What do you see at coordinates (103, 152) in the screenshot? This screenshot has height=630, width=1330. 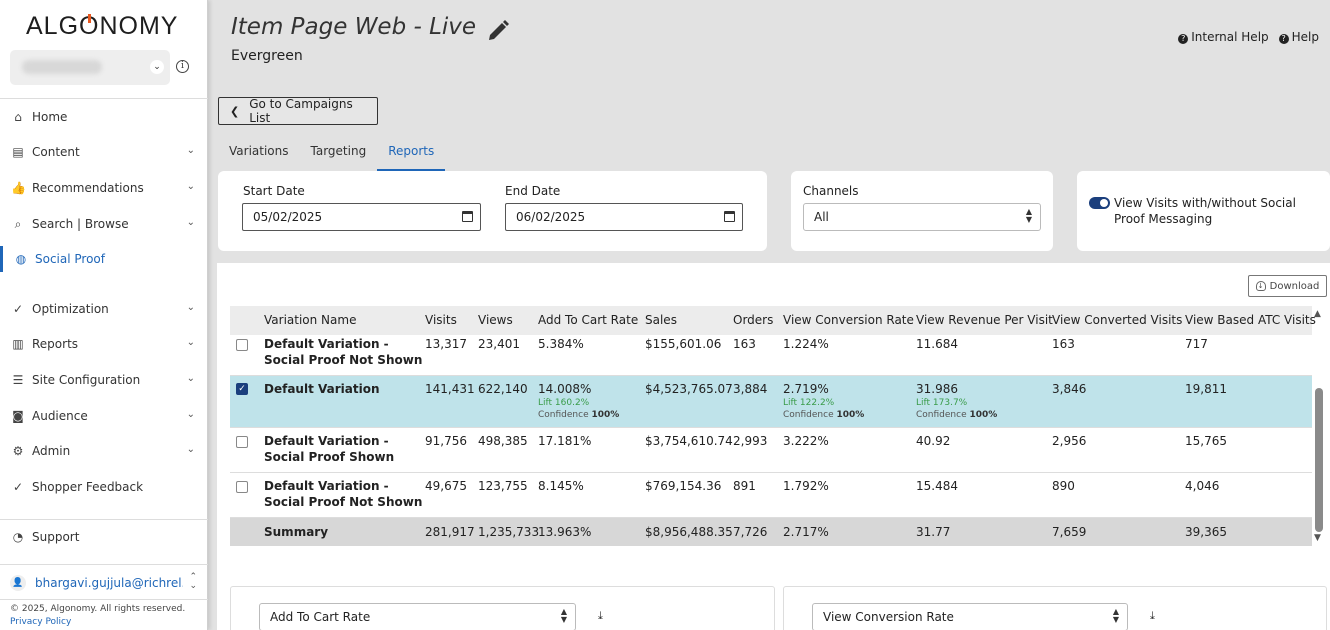 I see `sidebar-item-content: ▤ Content ⌄` at bounding box center [103, 152].